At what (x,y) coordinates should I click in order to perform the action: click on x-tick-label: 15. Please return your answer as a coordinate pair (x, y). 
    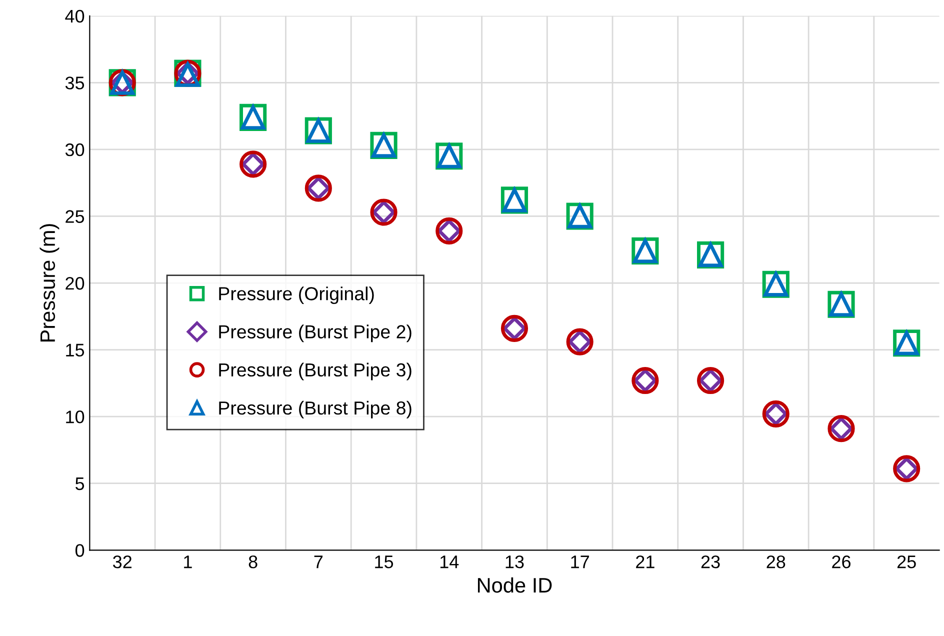
    Looking at the image, I should click on (384, 562).